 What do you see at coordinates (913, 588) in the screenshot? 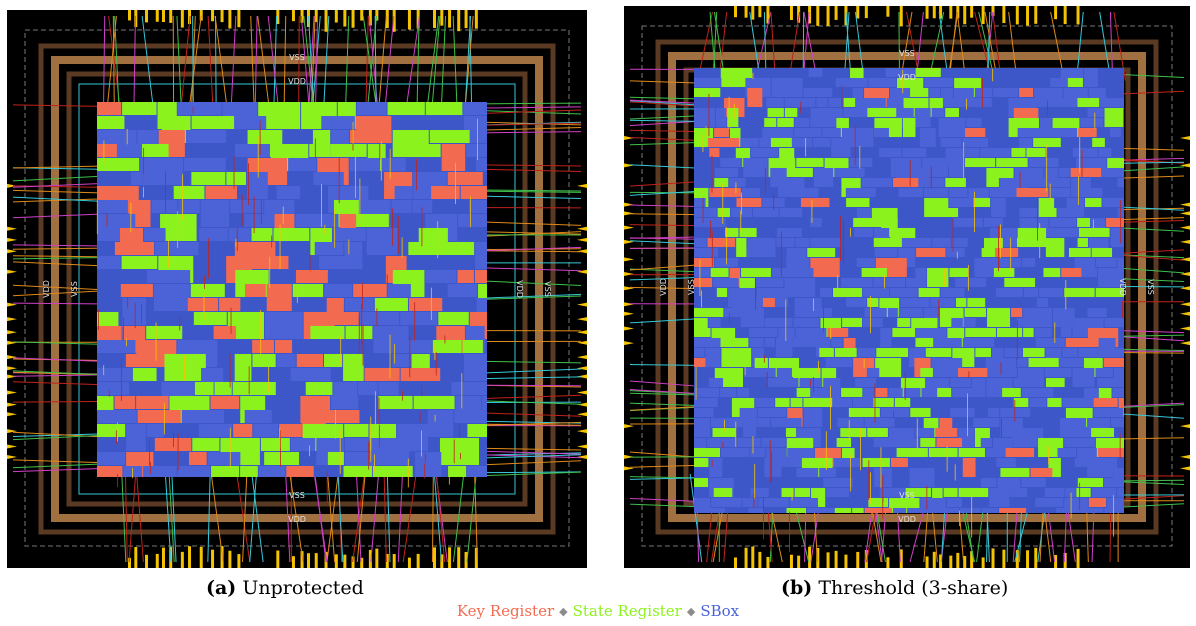
I see `caption-title: Threshold (3-share)` at bounding box center [913, 588].